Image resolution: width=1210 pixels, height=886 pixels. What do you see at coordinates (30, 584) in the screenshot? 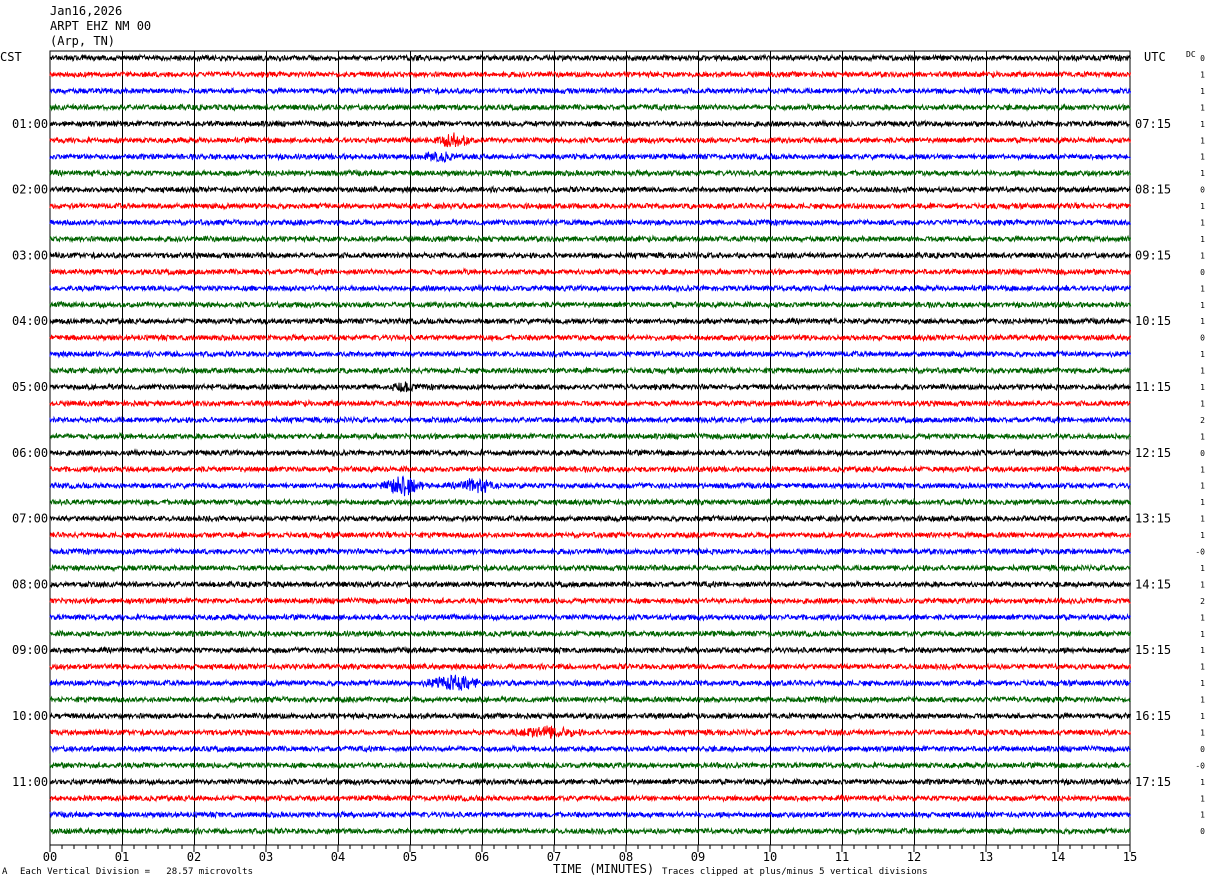
I see `left-hour-label: 08:00` at bounding box center [30, 584].